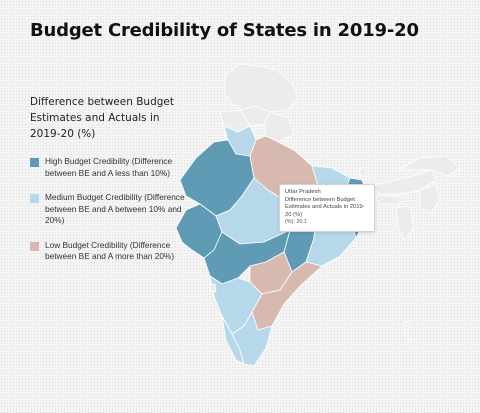 The width and height of the screenshot is (480, 413). Describe the element at coordinates (261, 88) in the screenshot. I see `state-jammu-kashmir-ladakh` at that location.